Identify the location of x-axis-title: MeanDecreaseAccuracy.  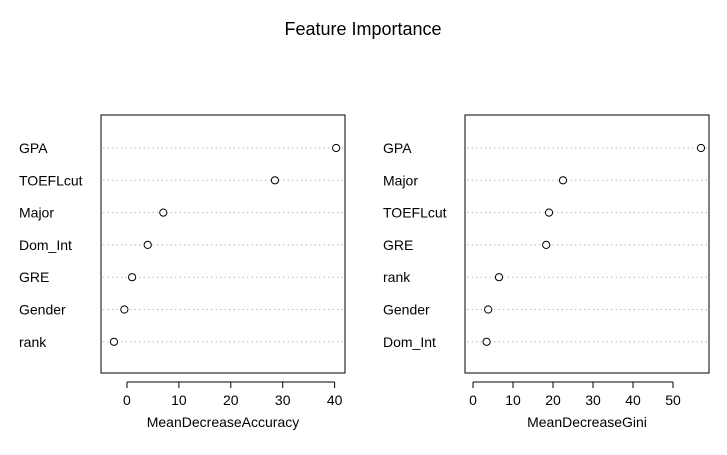
(223, 422).